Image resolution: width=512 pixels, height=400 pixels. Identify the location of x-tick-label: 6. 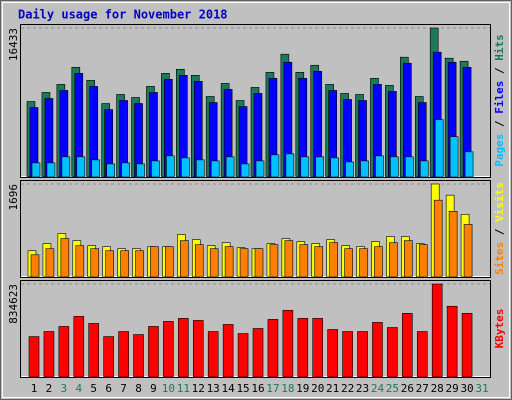
(108, 388).